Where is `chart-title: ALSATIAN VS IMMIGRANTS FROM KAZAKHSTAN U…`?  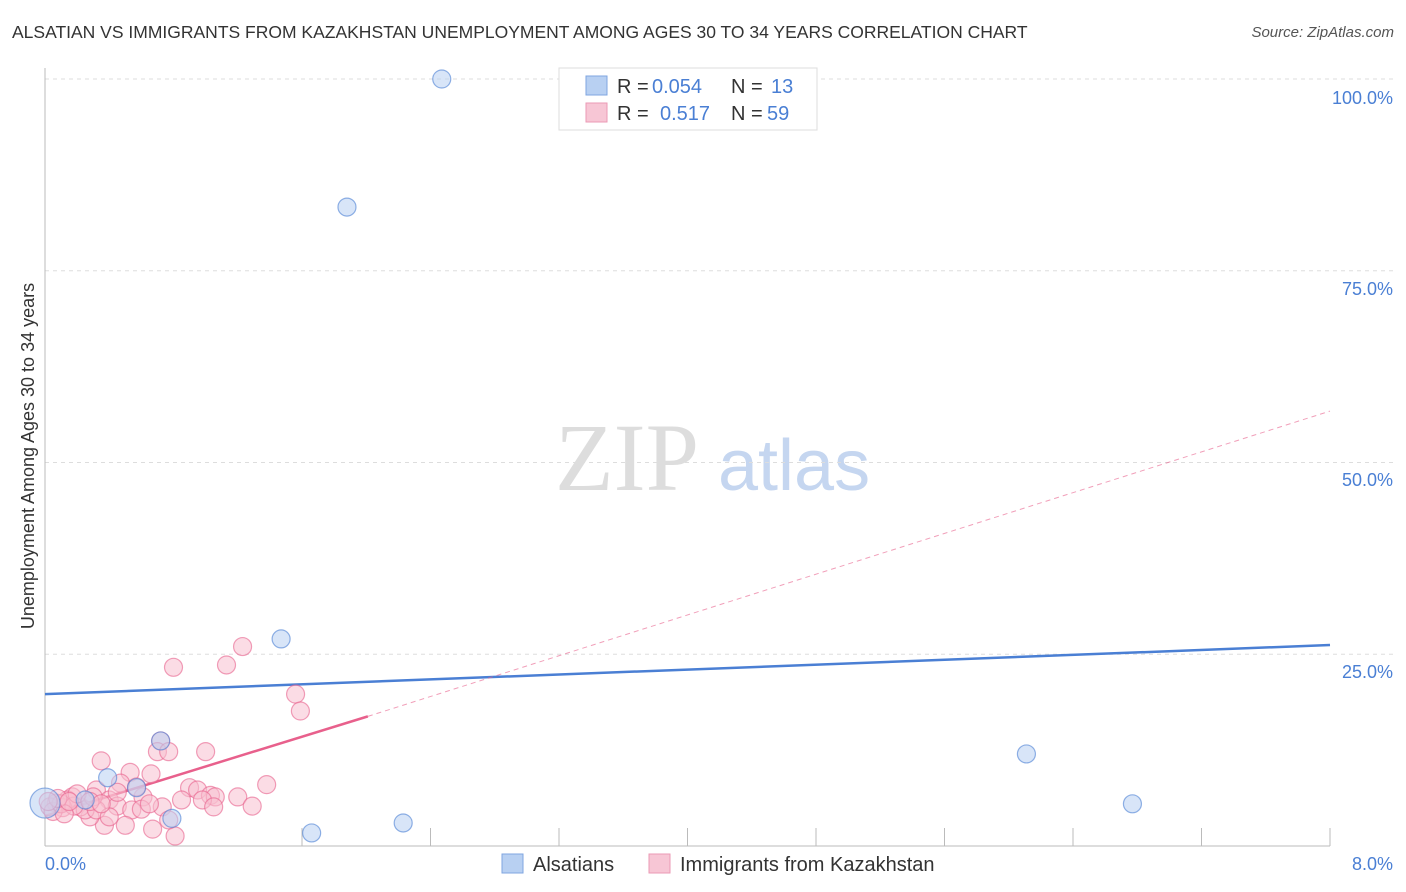
chart-title: ALSATIAN VS IMMIGRANTS FROM KAZAKHSTAN U… is located at coordinates (520, 32).